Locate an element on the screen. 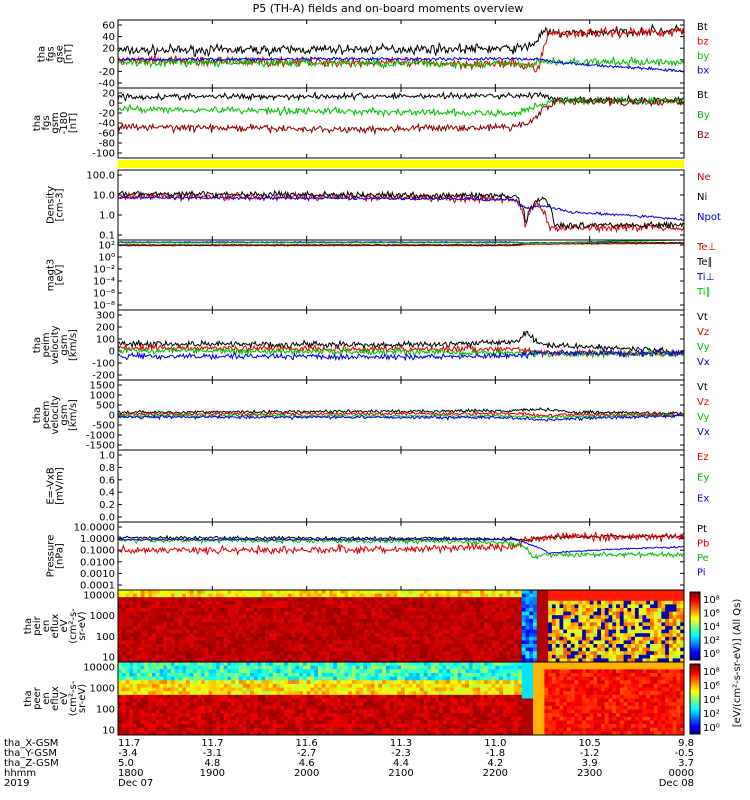 The image size is (750, 800). series-line-bx is located at coordinates (401, 64).